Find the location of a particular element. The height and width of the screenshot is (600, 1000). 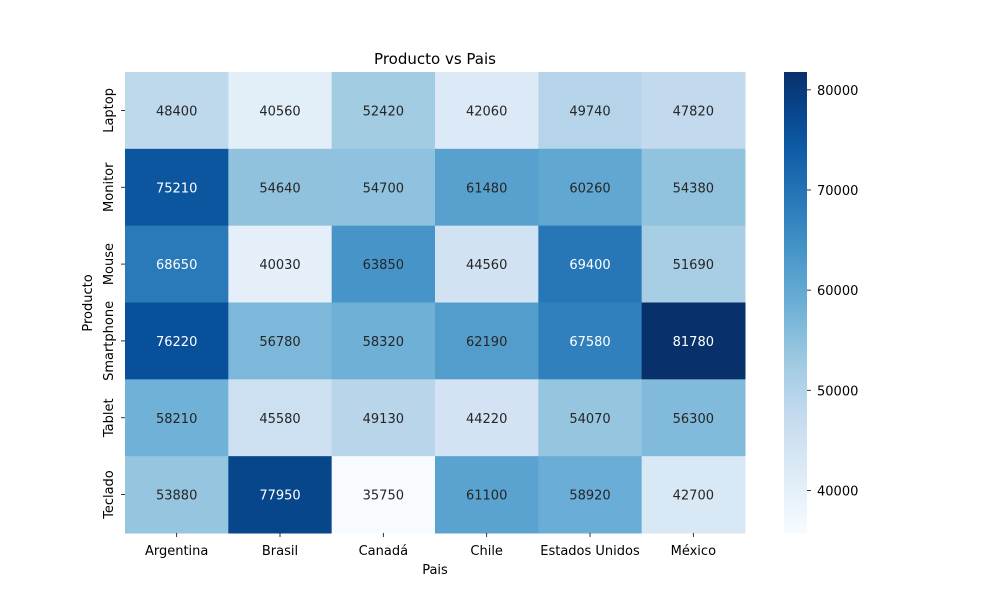

cell-value-label: 58210 is located at coordinates (176, 419).